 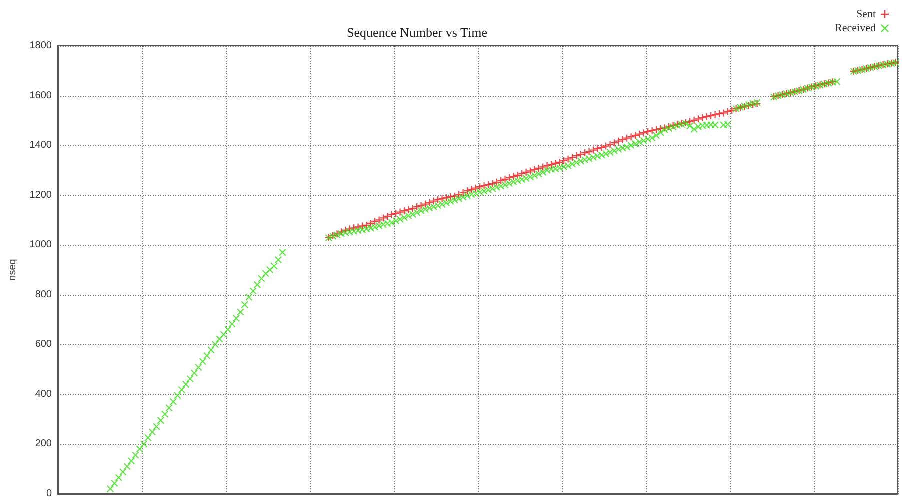 What do you see at coordinates (41, 46) in the screenshot?
I see `y-tick-label: 1800` at bounding box center [41, 46].